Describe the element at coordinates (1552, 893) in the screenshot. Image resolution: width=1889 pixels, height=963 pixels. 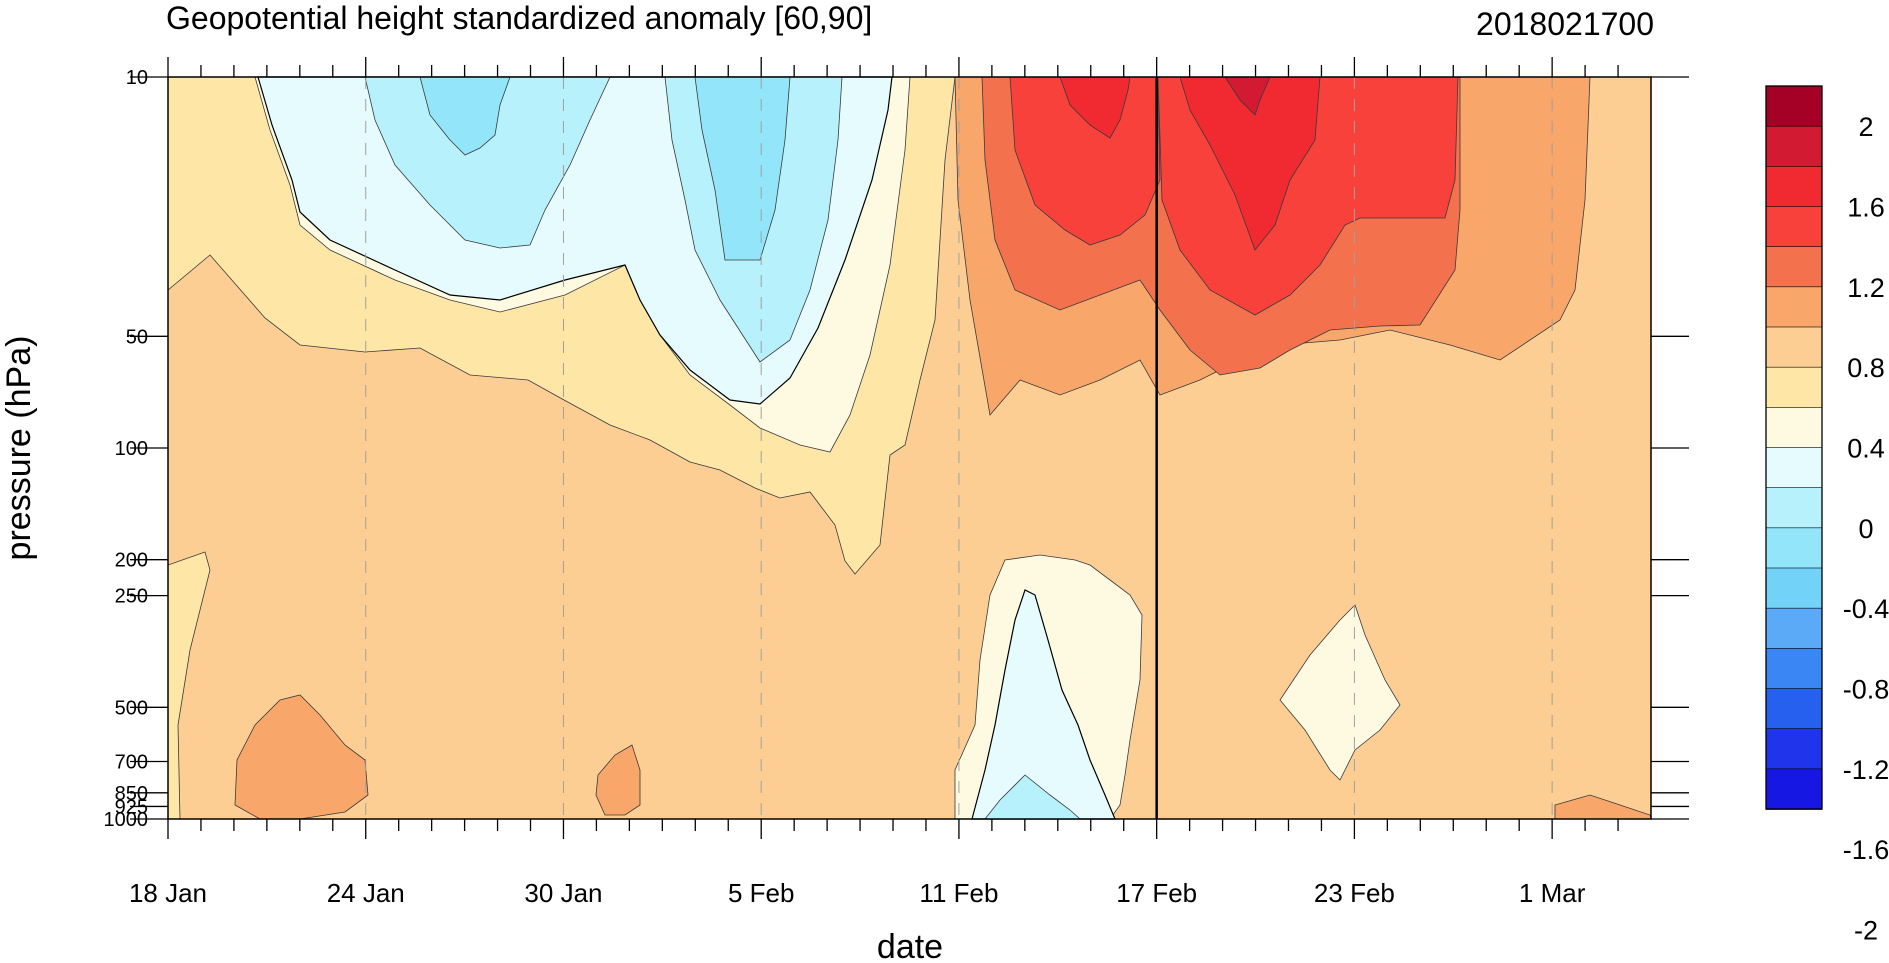
I see `x-tick-label: 1 Mar` at that location.